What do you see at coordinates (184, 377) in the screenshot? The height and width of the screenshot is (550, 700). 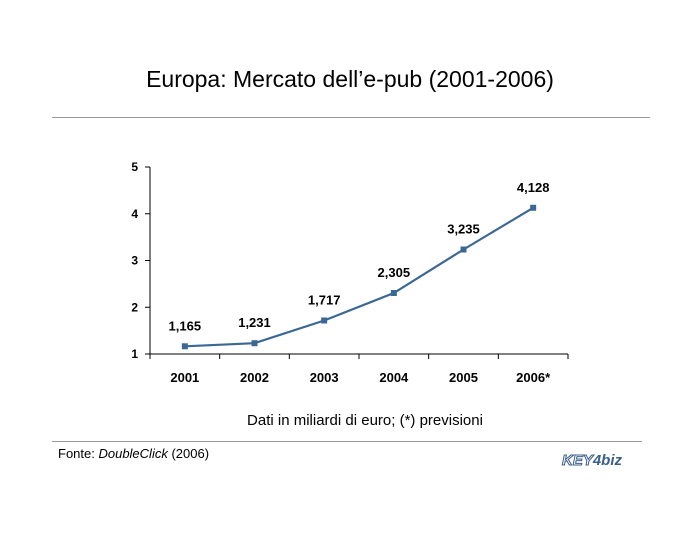 I see `x-tick-label: 2001` at bounding box center [184, 377].